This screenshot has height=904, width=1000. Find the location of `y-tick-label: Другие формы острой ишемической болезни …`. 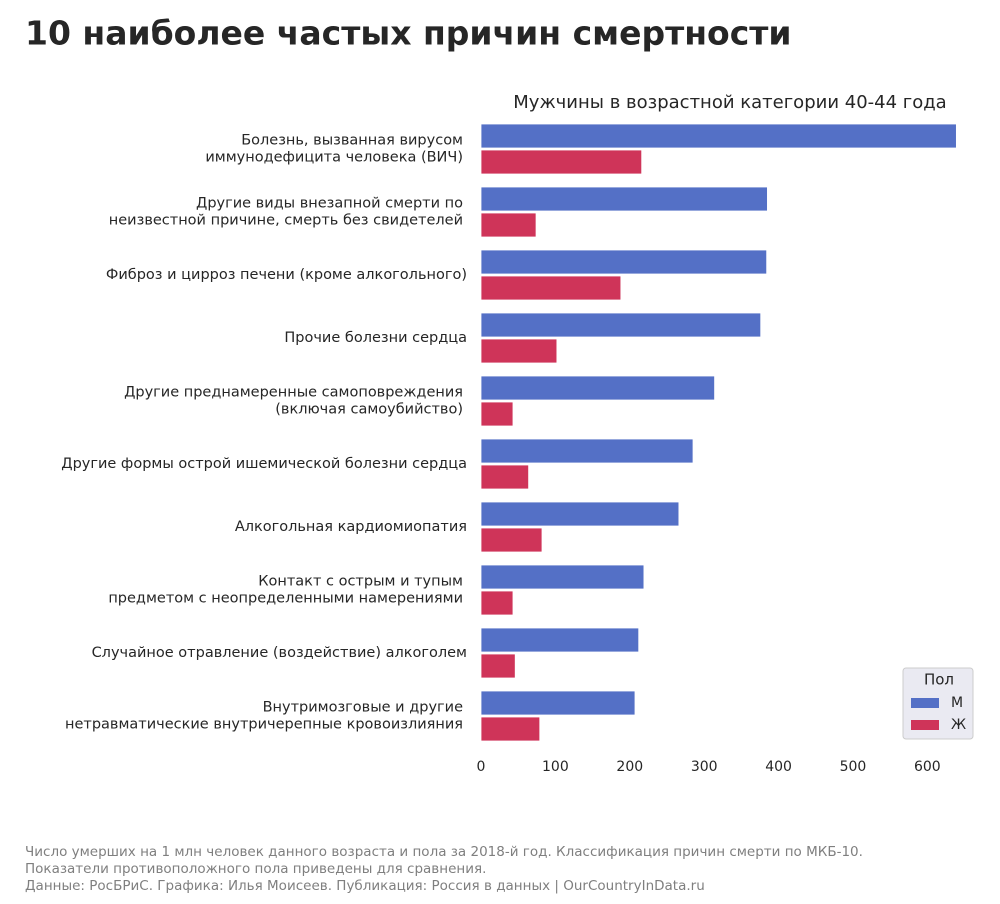

y-tick-label: Другие формы острой ишемической болезни … is located at coordinates (264, 464).